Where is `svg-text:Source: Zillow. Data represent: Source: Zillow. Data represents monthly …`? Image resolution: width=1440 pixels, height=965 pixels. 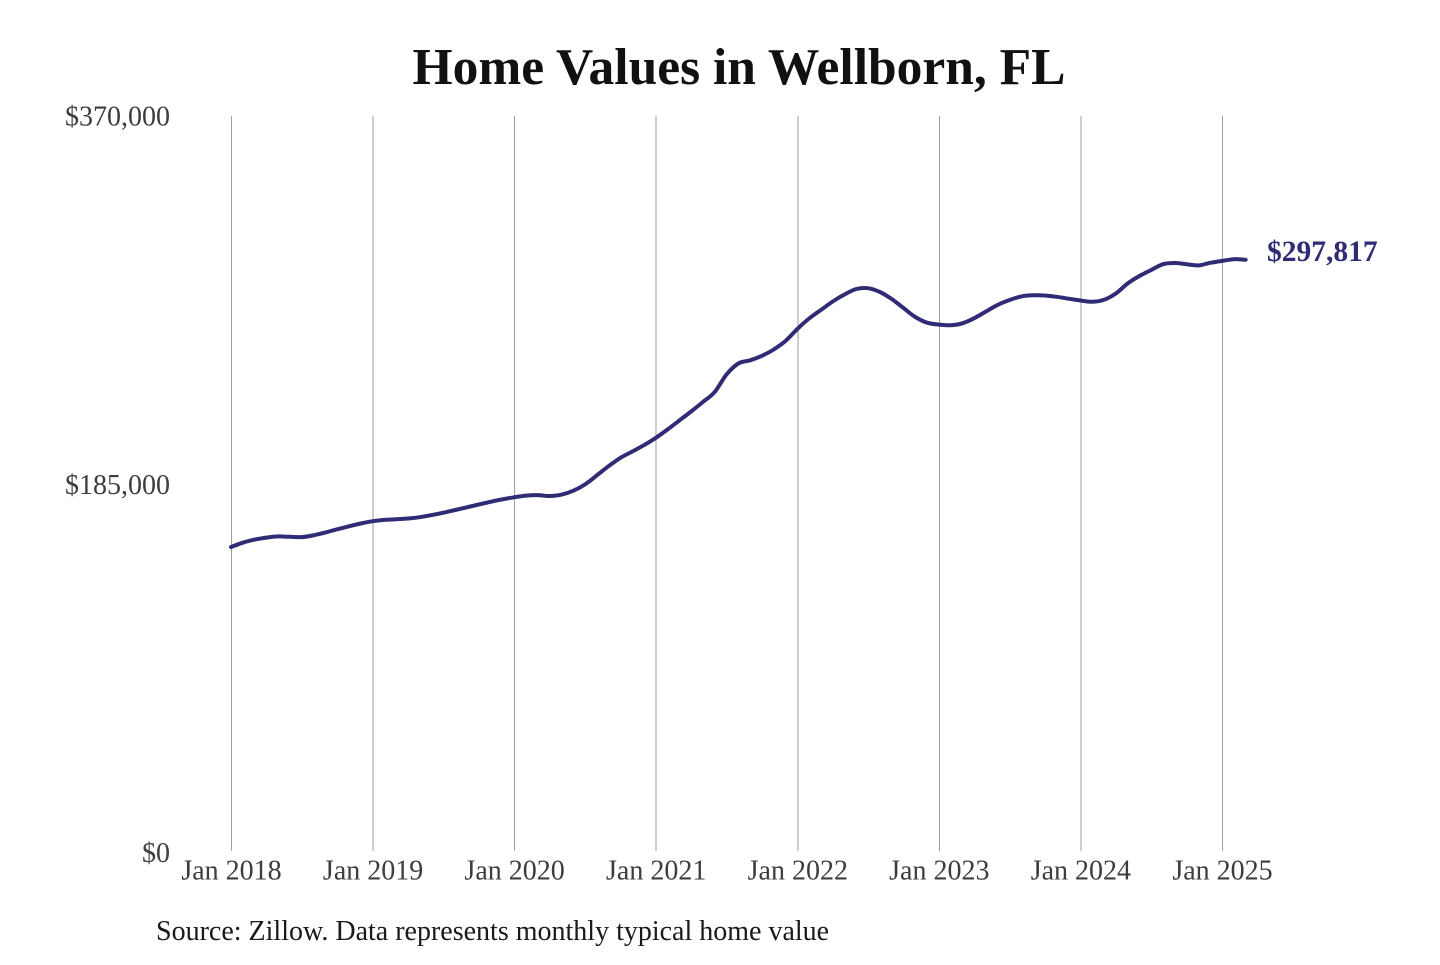
svg-text:Source: Zillow. Data represent: Source: Zillow. Data represents monthly … is located at coordinates (492, 931).